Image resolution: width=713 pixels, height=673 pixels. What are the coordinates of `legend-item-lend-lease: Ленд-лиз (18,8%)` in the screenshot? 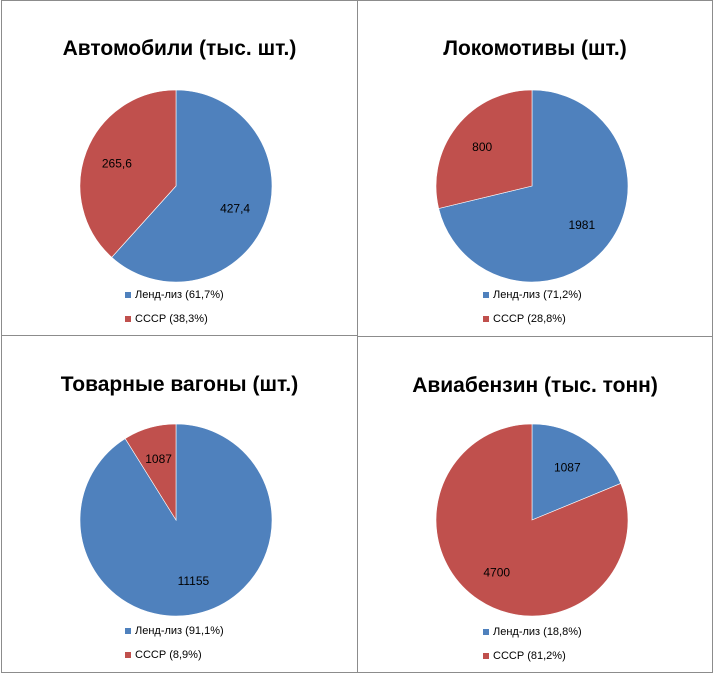 It's located at (532, 632).